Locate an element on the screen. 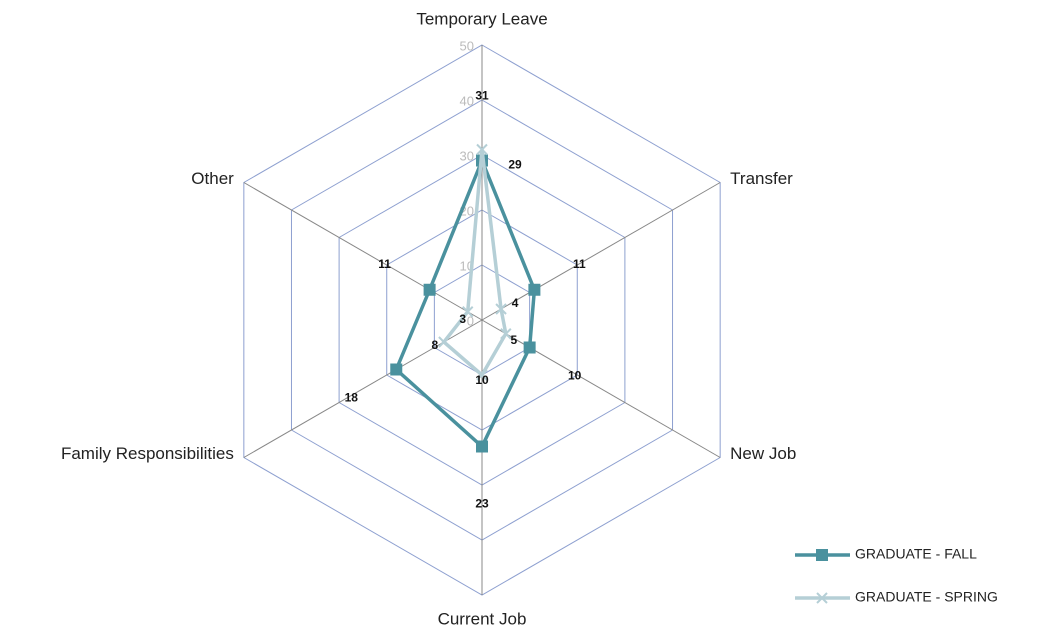  category-label: Family Responsibilities is located at coordinates (147, 453).